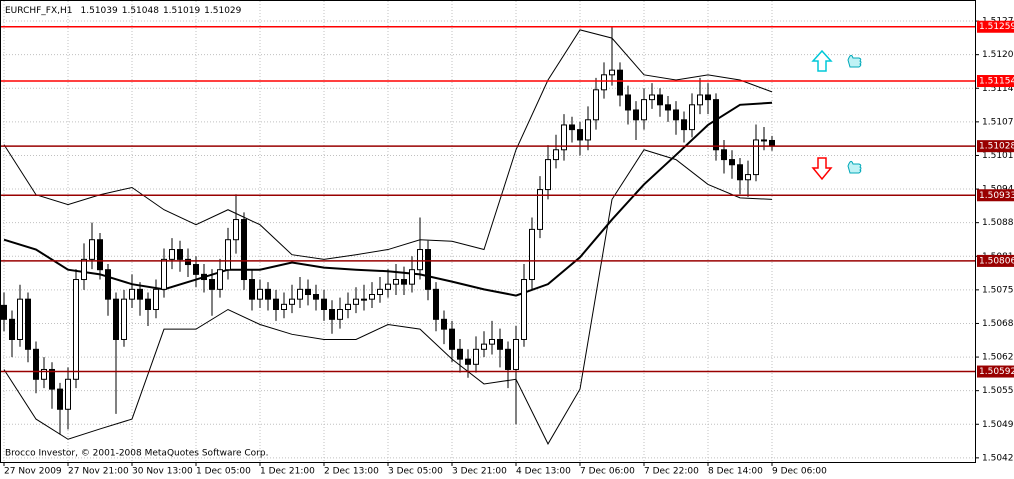  What do you see at coordinates (998, 391) in the screenshot?
I see `y-tick-label: 1.50555` at bounding box center [998, 391].